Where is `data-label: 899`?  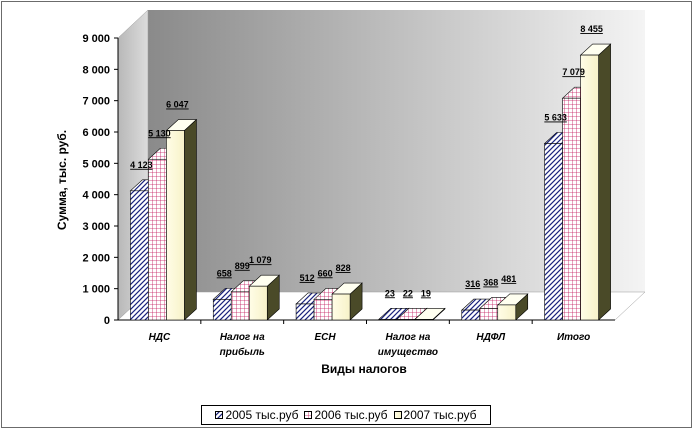
data-label: 899 is located at coordinates (242, 266).